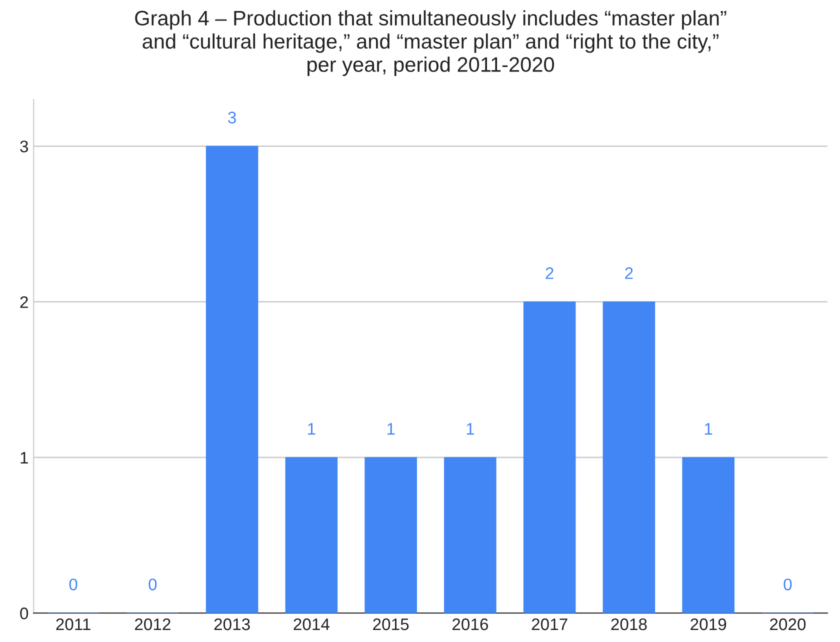 The height and width of the screenshot is (642, 840). I want to click on x-tick-label: 2014, so click(312, 624).